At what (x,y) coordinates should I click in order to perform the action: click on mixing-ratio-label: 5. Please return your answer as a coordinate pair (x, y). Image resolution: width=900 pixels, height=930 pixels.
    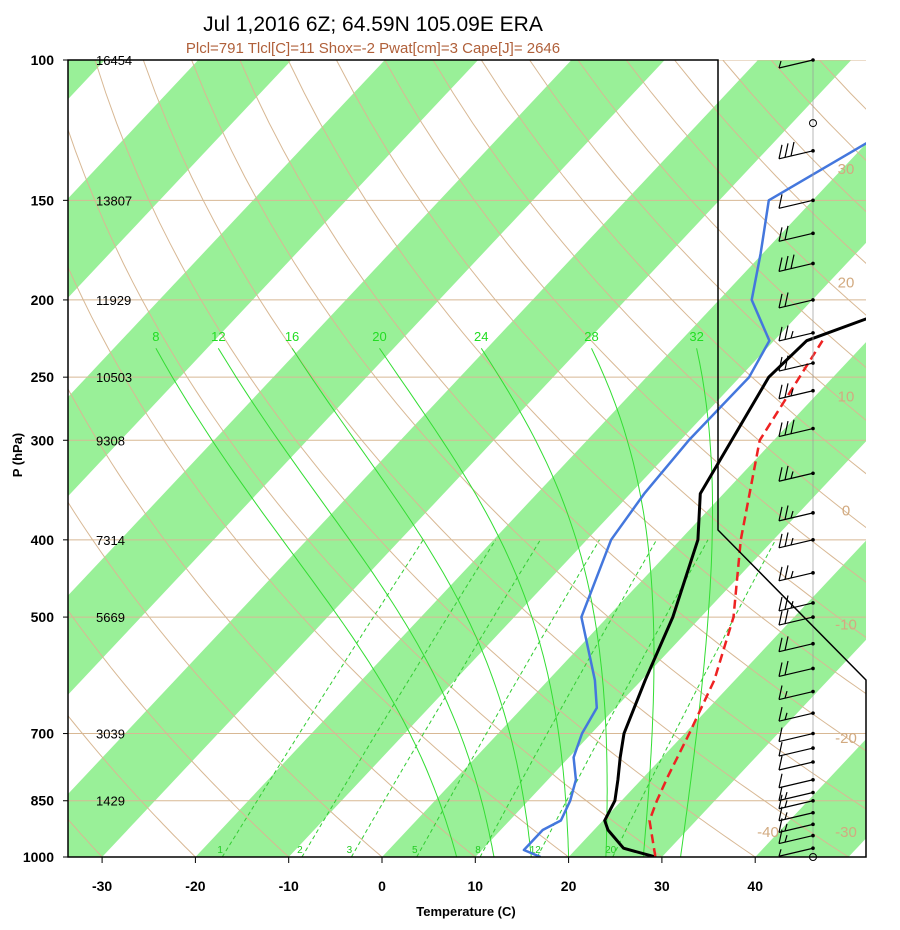
    Looking at the image, I should click on (415, 850).